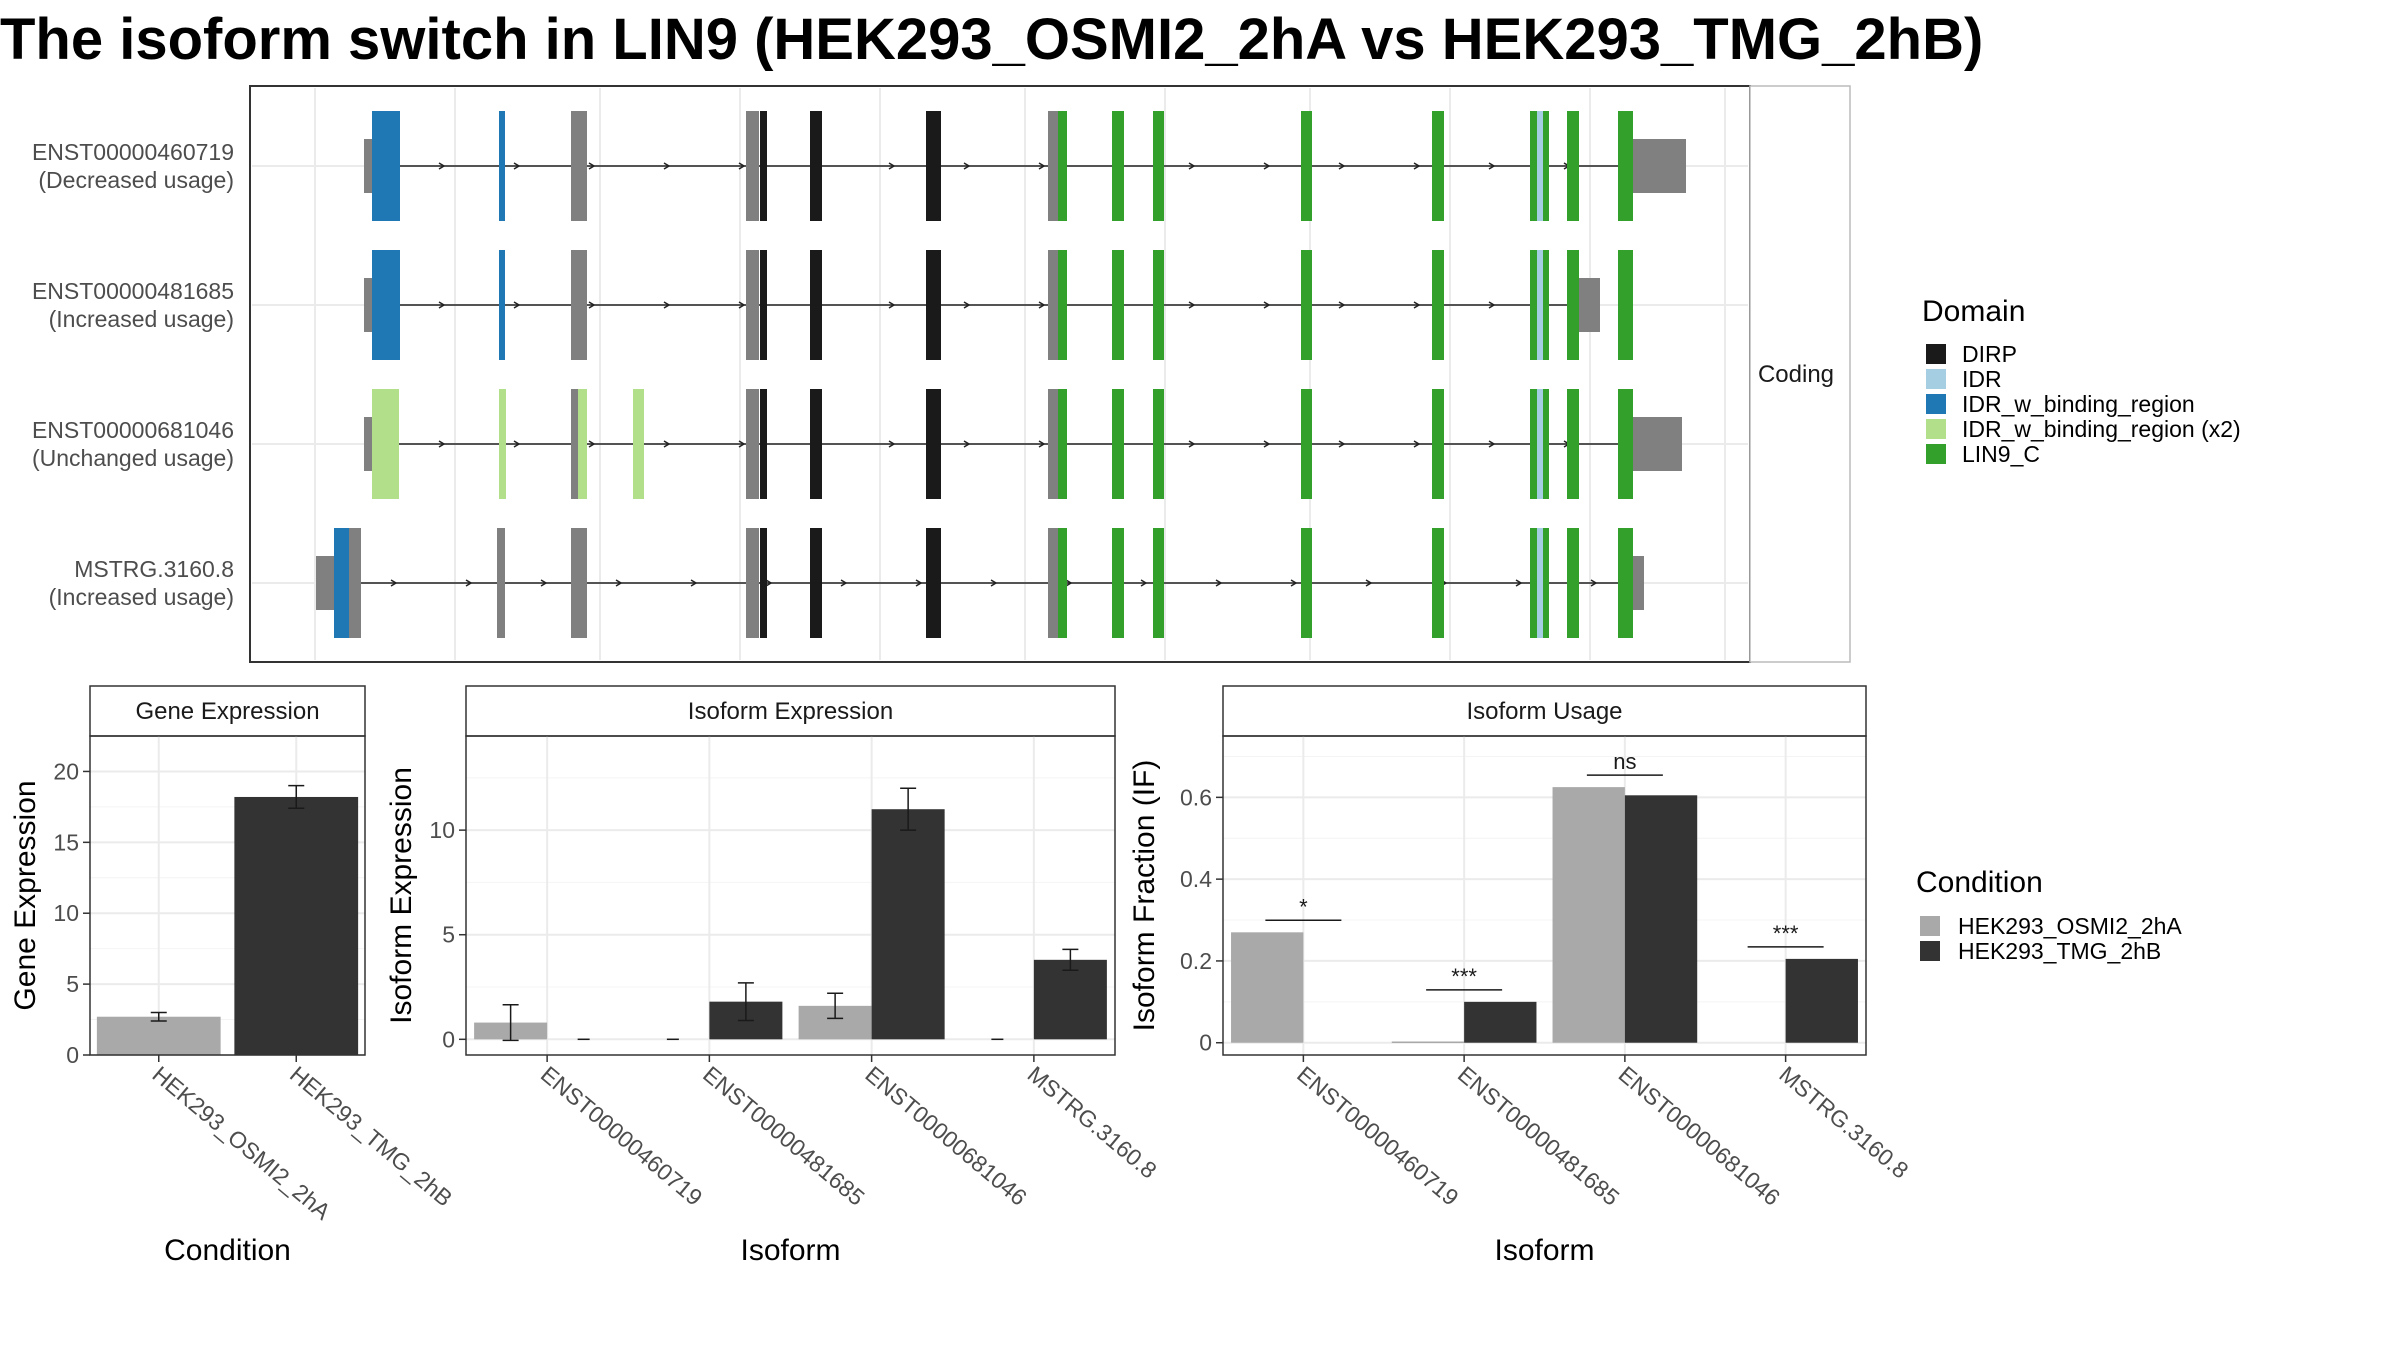 The height and width of the screenshot is (1350, 2400). What do you see at coordinates (1464, 976) in the screenshot?
I see `significance-label: ***` at bounding box center [1464, 976].